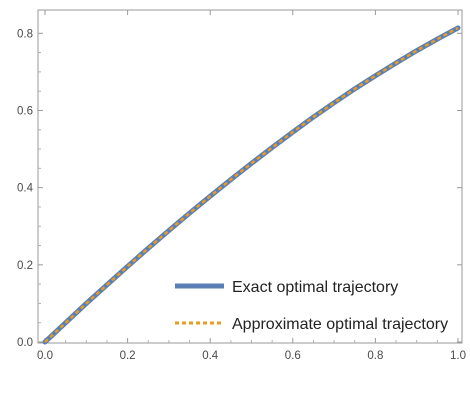 This screenshot has height=394, width=470. What do you see at coordinates (293, 356) in the screenshot?
I see `x-tick-label: 0.6` at bounding box center [293, 356].